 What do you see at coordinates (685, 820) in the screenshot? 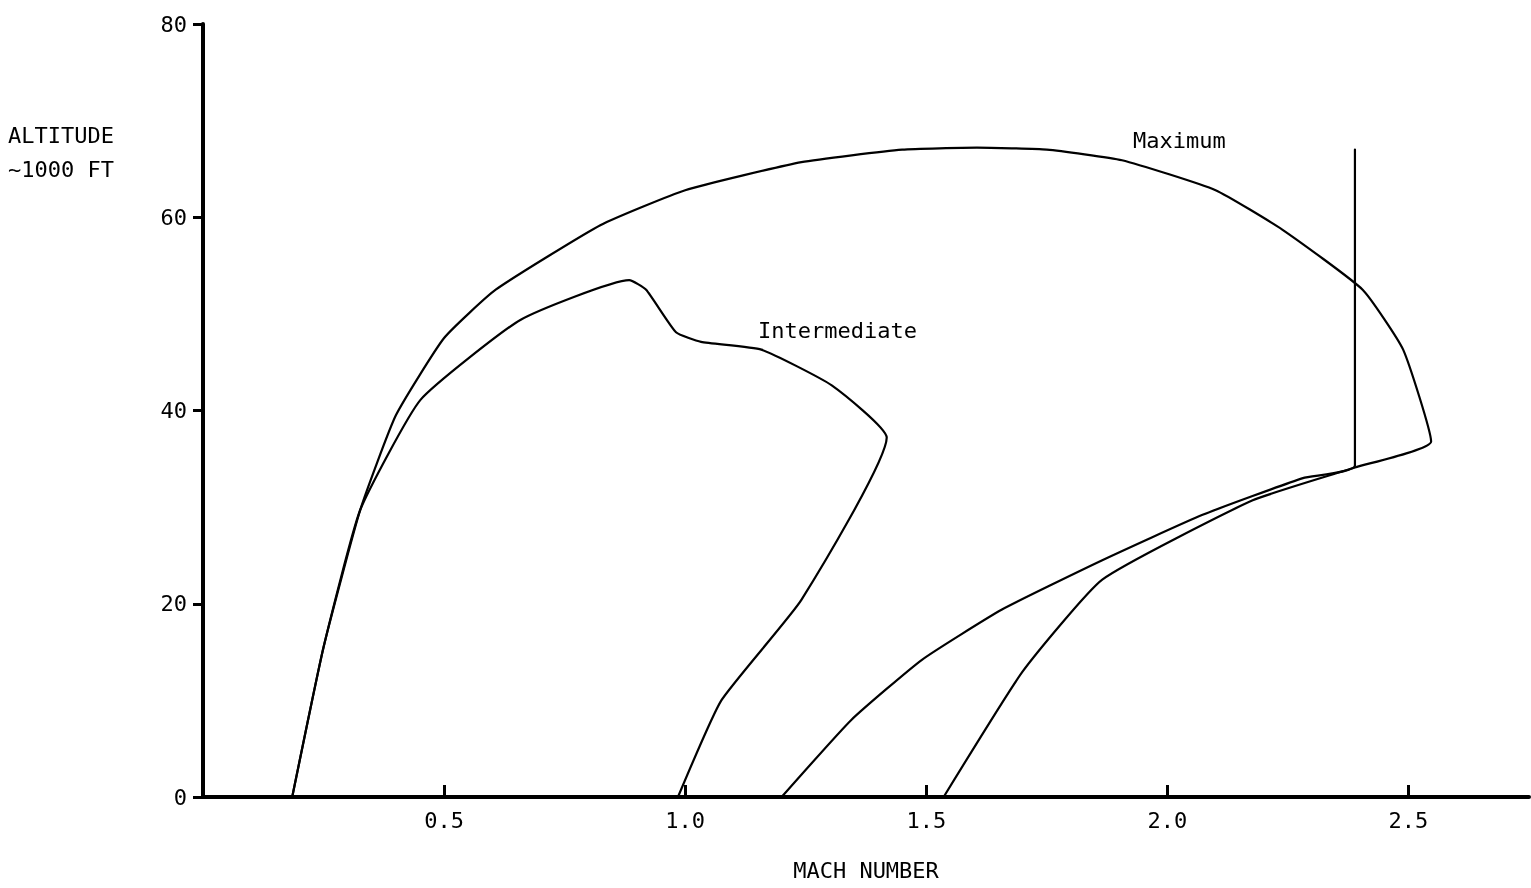
I see `x-tick-label: 1.0` at bounding box center [685, 820].